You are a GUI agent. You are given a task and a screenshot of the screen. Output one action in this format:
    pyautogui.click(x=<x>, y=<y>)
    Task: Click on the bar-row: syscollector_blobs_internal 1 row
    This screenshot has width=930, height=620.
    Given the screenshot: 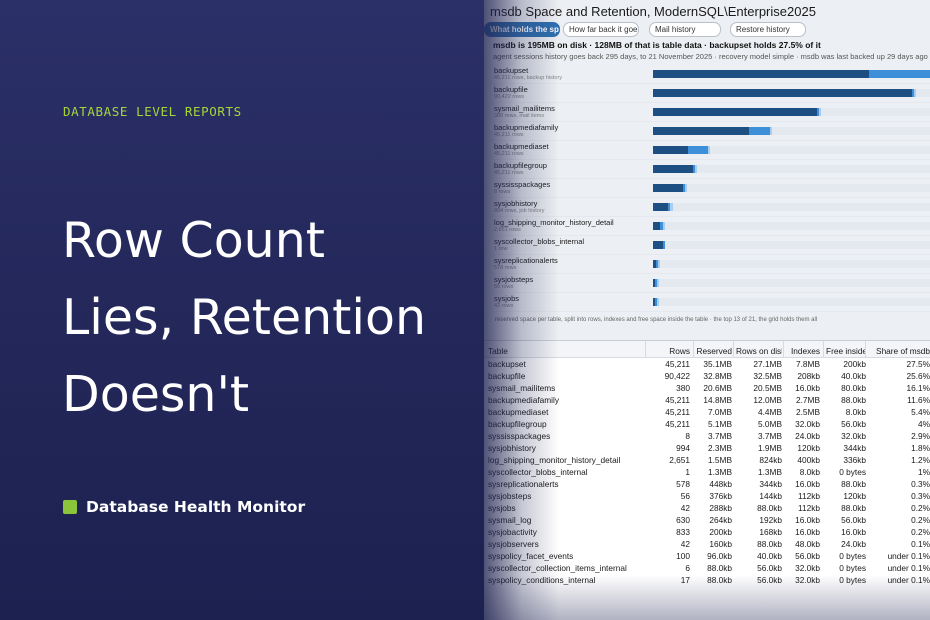 What is the action you would take?
    pyautogui.click(x=710, y=245)
    